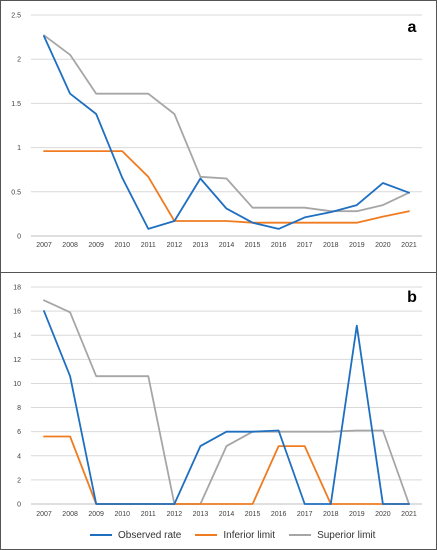 Image resolution: width=437 pixels, height=550 pixels. What do you see at coordinates (357, 245) in the screenshot?
I see `panel-a-x-tick-label: 2019` at bounding box center [357, 245].